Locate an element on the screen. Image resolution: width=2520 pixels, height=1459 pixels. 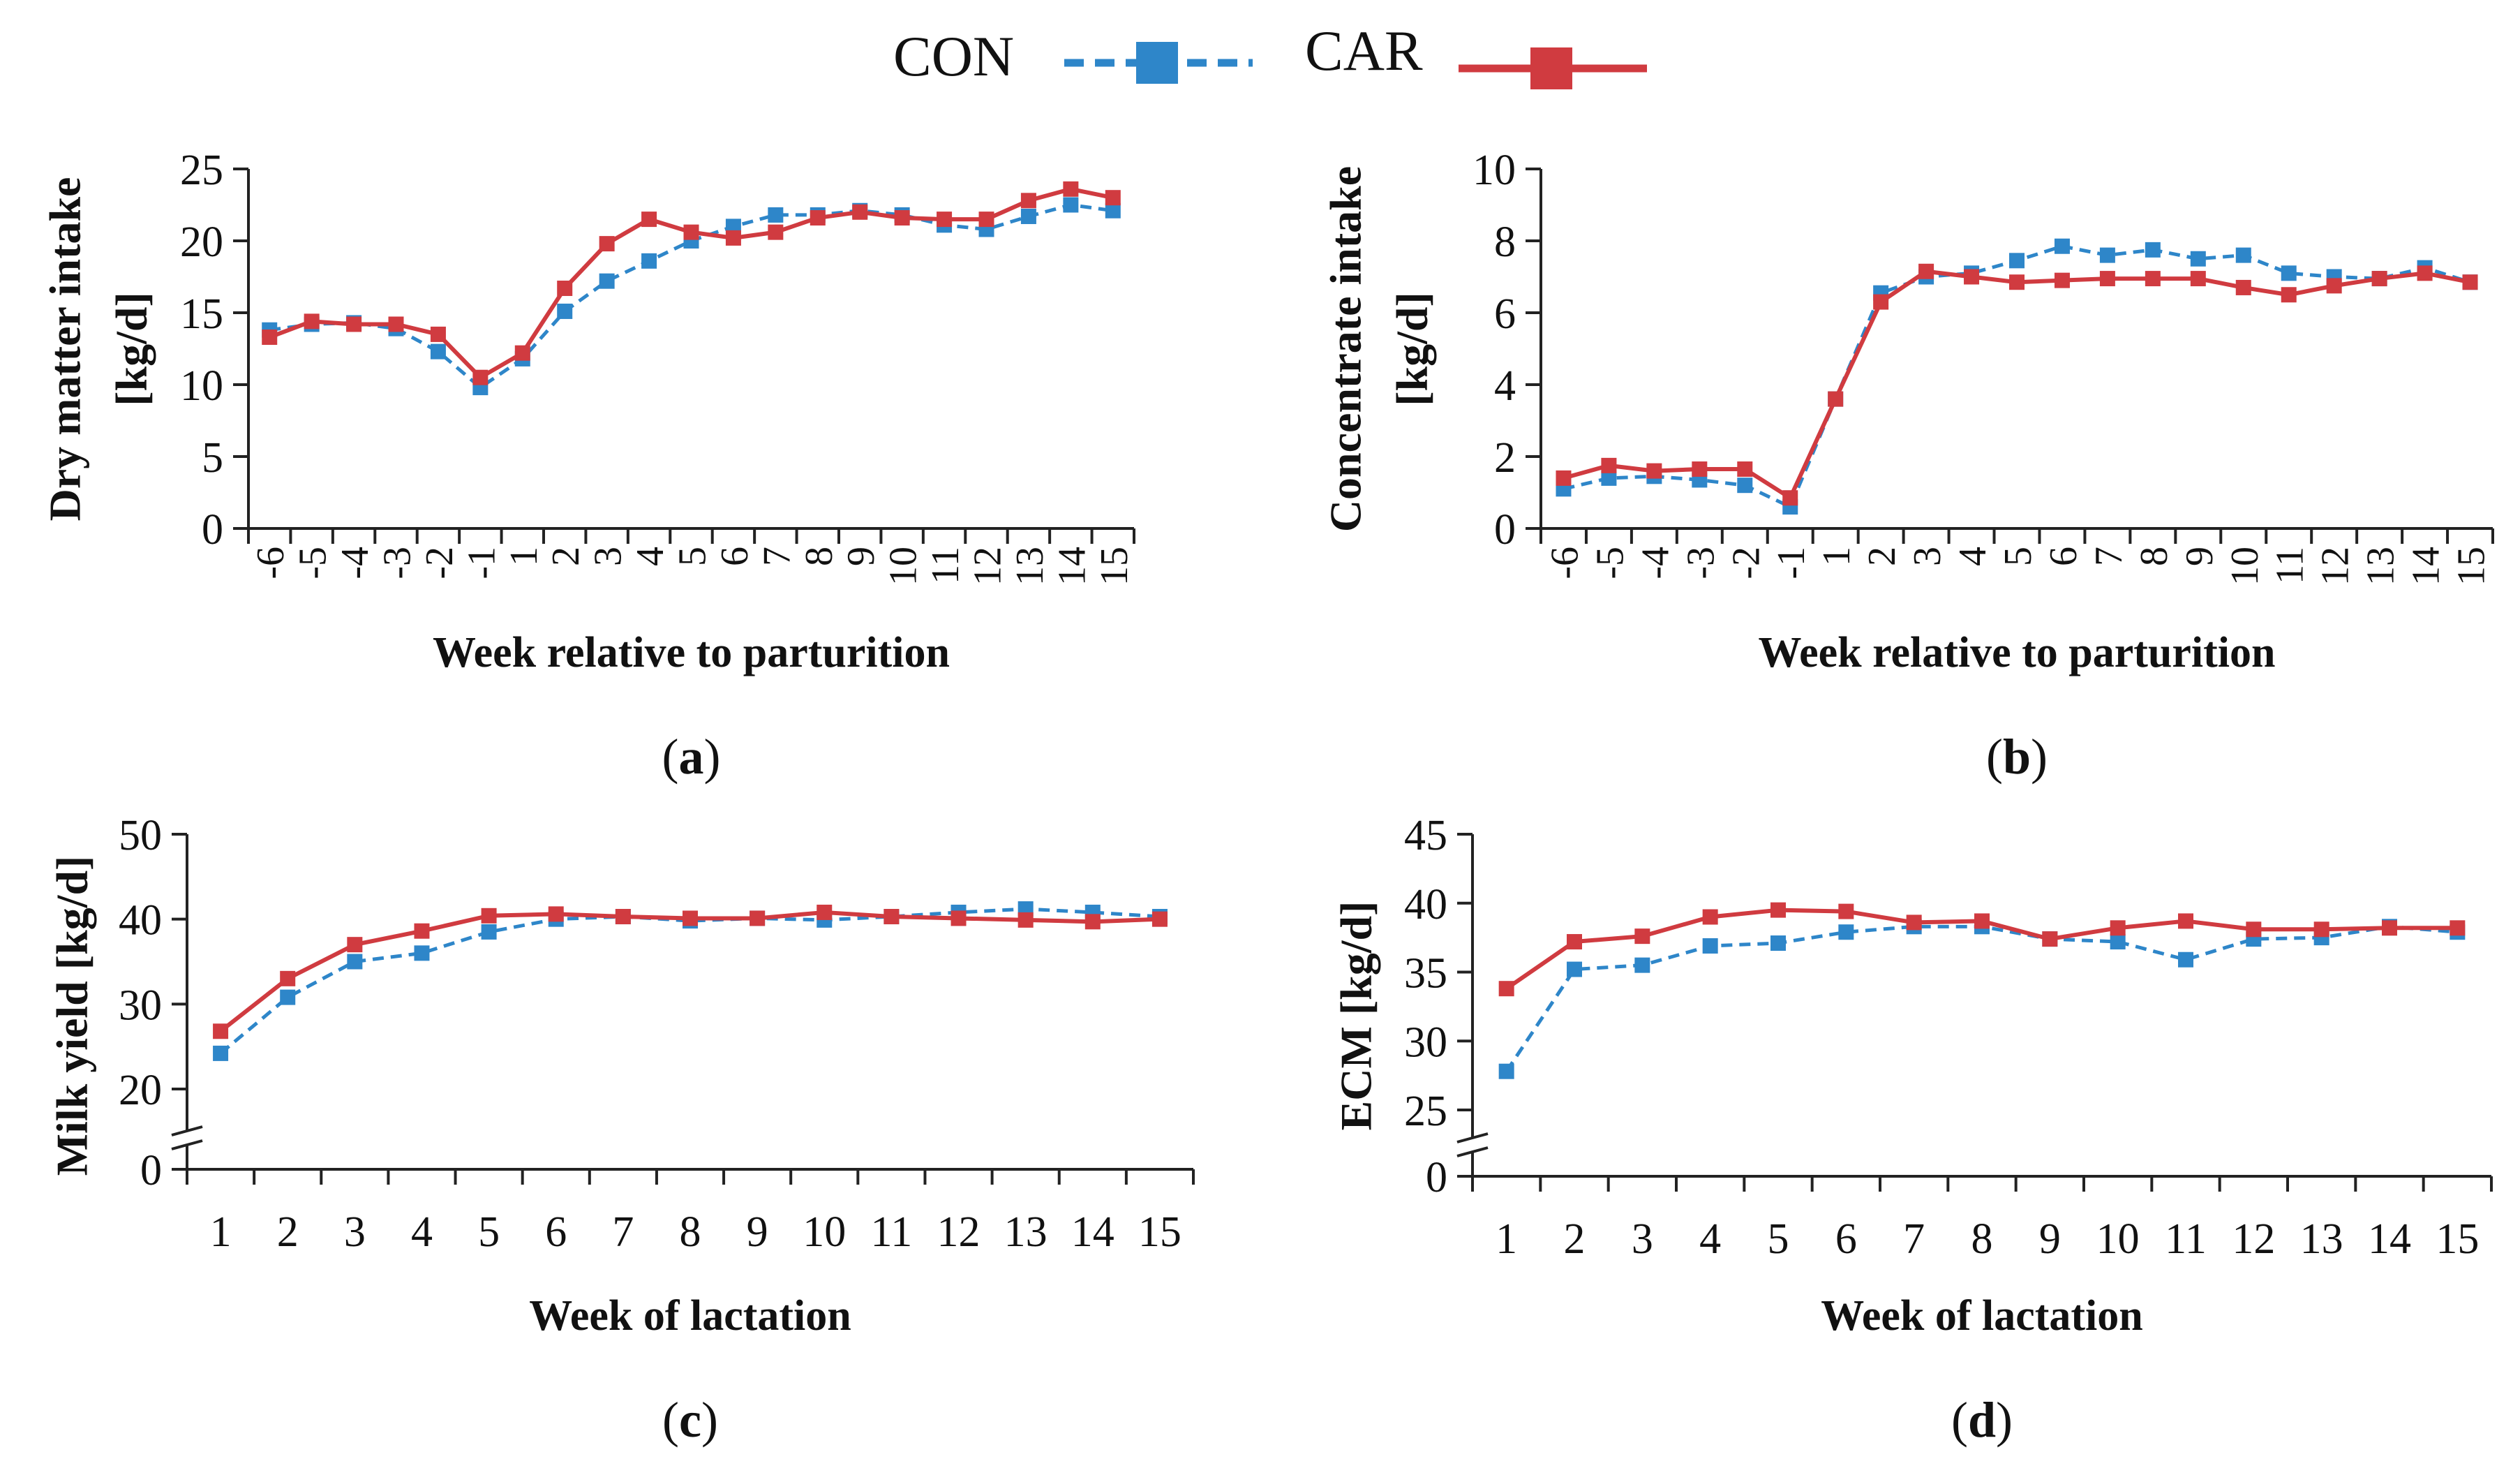
series-line-con is located at coordinates (690, 981).